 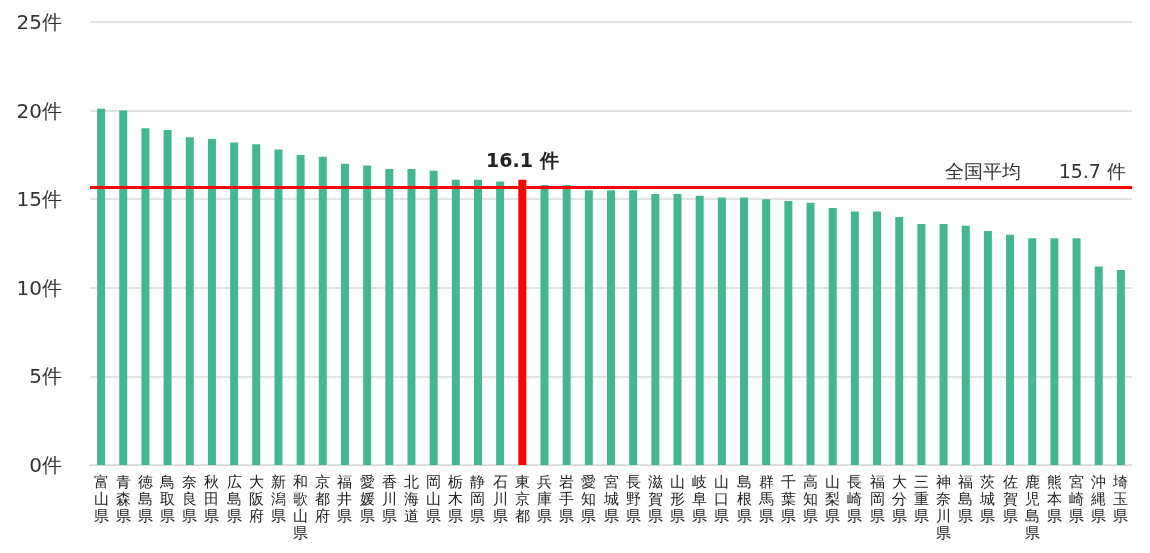 What do you see at coordinates (522, 498) in the screenshot?
I see `x-tick-label: 東京都` at bounding box center [522, 498].